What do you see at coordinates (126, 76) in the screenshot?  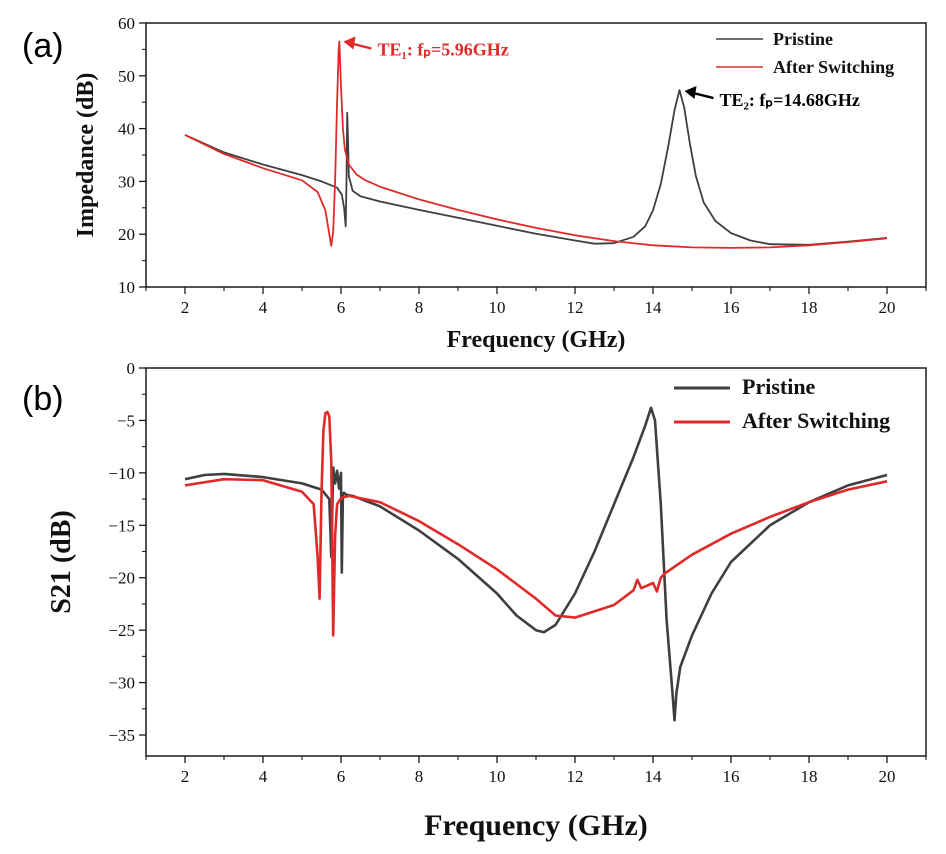 I see `y-tick-label: 50` at bounding box center [126, 76].